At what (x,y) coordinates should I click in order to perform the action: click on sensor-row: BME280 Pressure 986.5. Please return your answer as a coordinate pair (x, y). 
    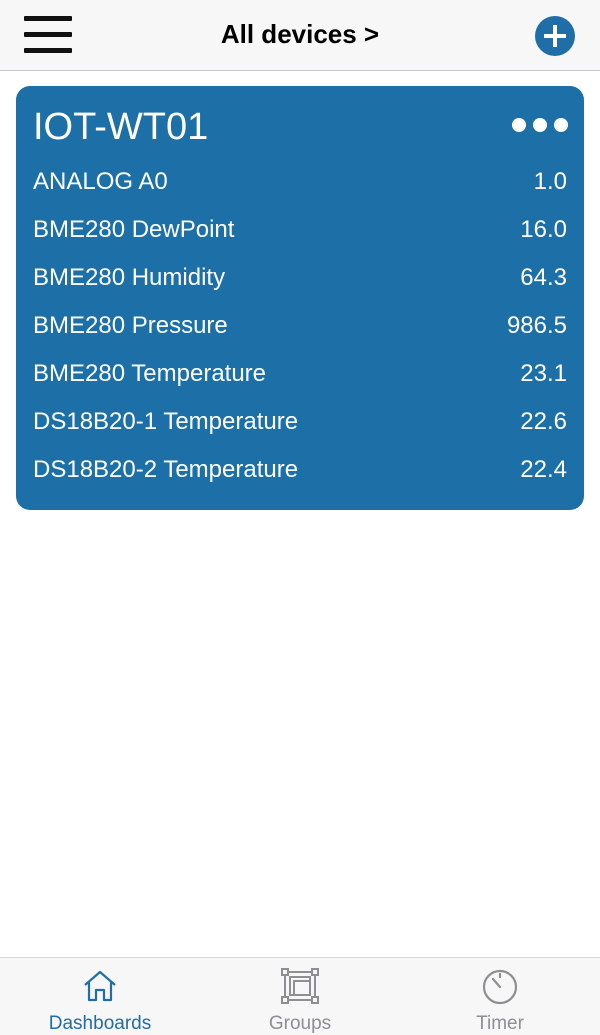
    Looking at the image, I should click on (300, 330).